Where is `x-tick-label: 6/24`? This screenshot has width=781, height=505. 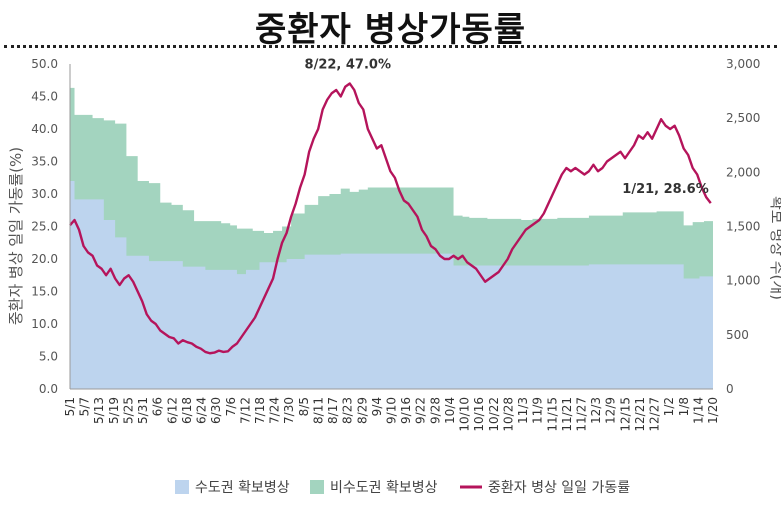
x-tick-label: 6/24 is located at coordinates (202, 410).